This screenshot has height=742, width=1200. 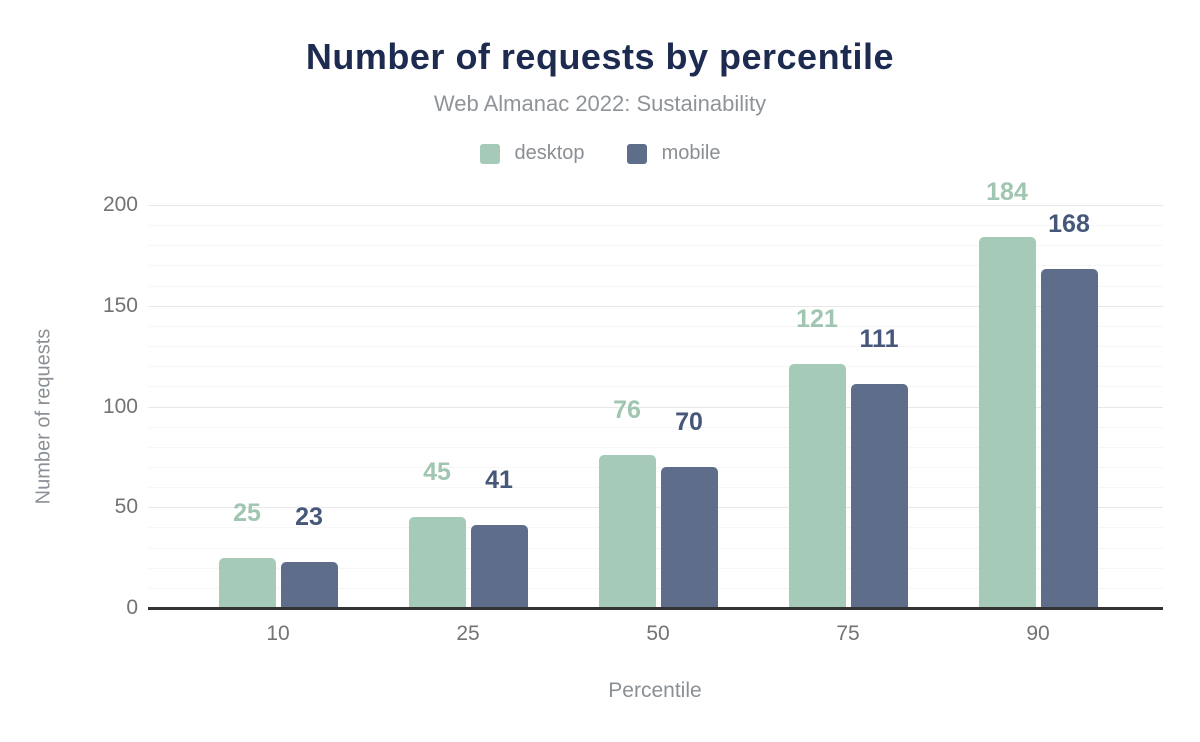 What do you see at coordinates (691, 153) in the screenshot?
I see `legend-label-mobile: mobile` at bounding box center [691, 153].